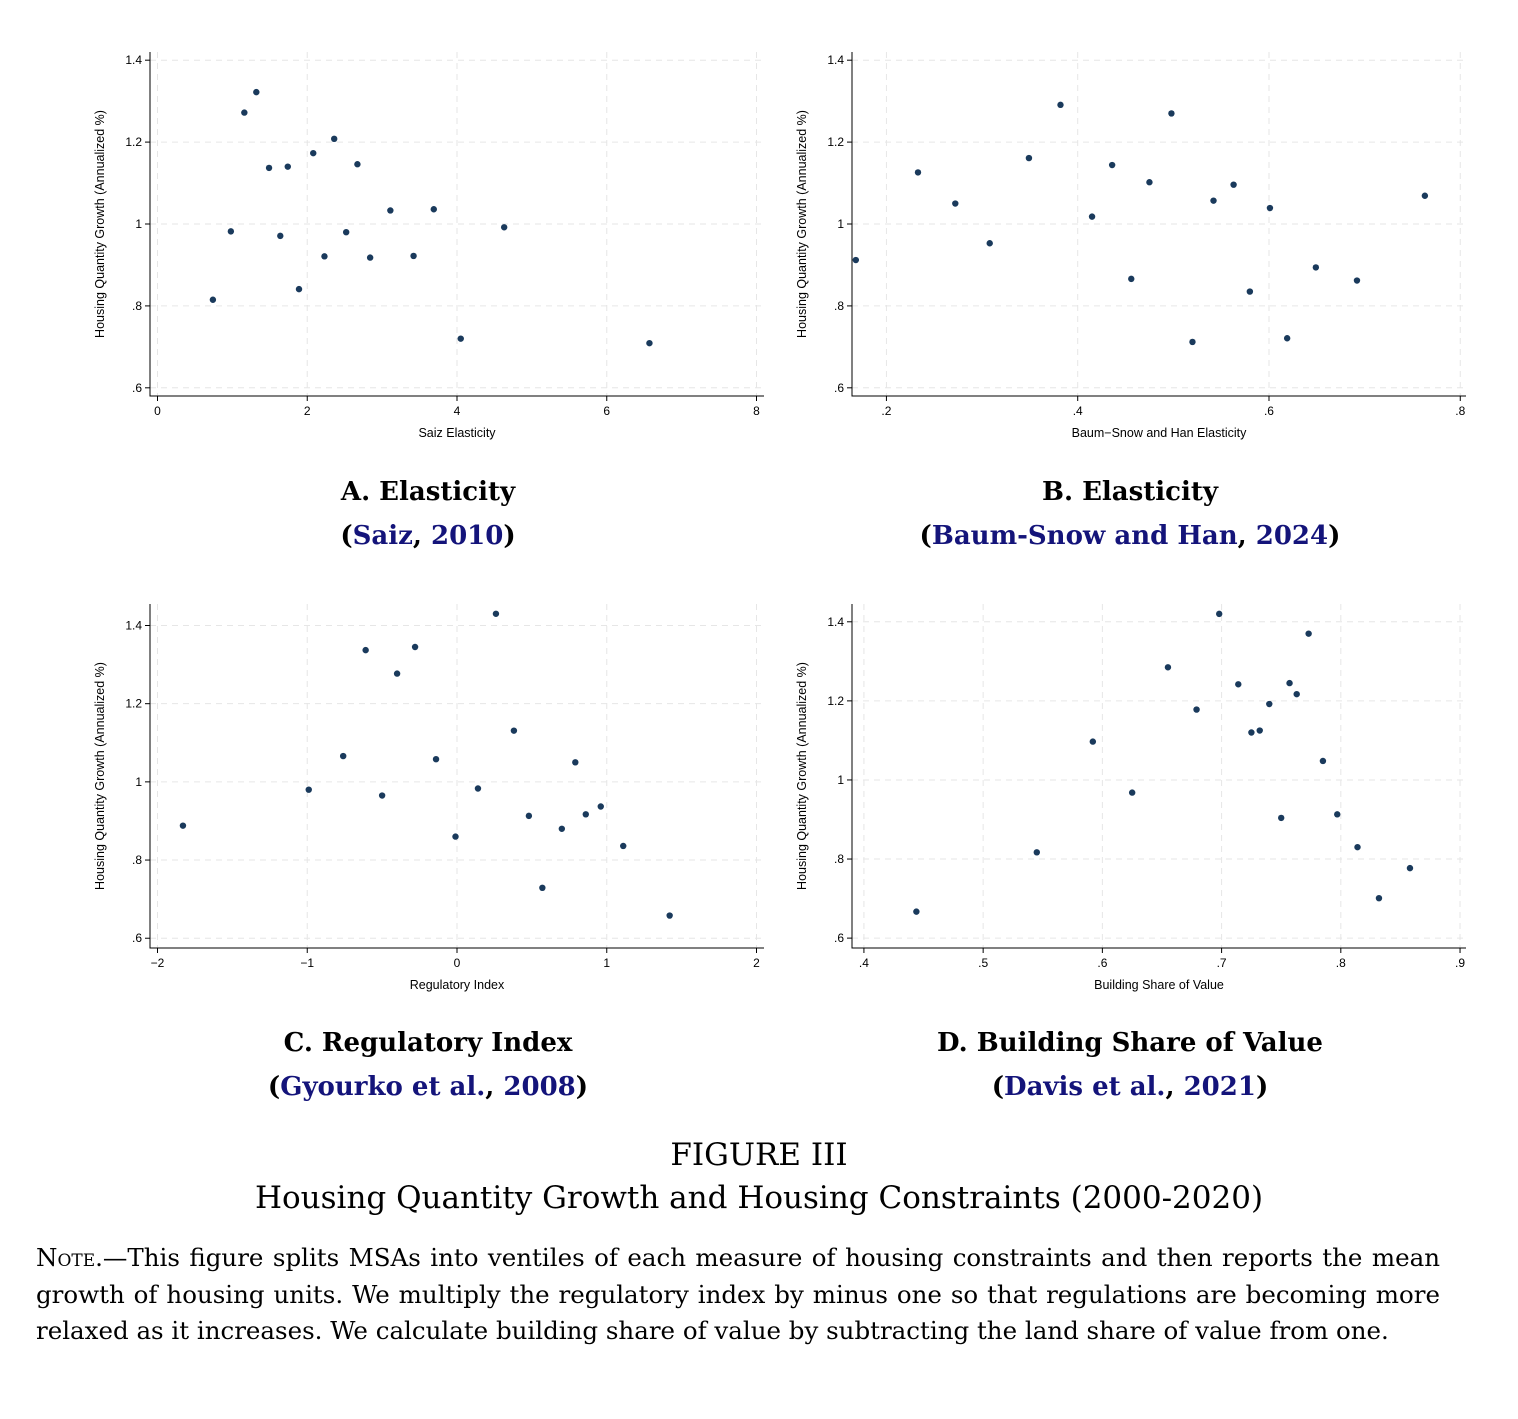  Describe the element at coordinates (864, 963) in the screenshot. I see `x-tick-label-d-0: .4` at that location.